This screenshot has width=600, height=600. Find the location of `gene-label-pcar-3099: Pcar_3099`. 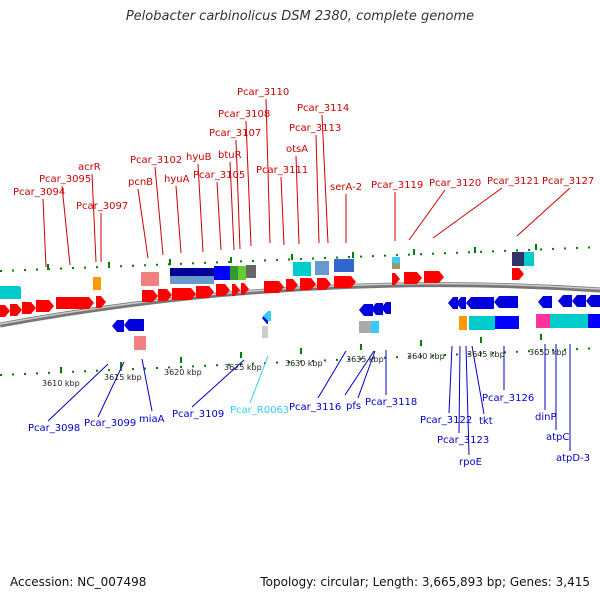

gene-label-pcar-3099: Pcar_3099 is located at coordinates (110, 423).